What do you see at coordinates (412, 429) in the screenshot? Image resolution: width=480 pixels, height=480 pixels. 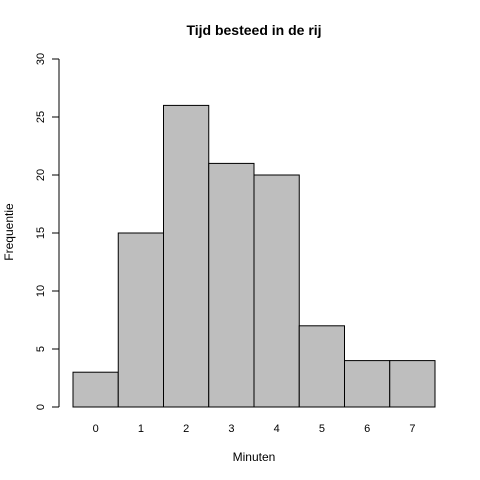 I see `x-tick-label-7: 7` at bounding box center [412, 429].